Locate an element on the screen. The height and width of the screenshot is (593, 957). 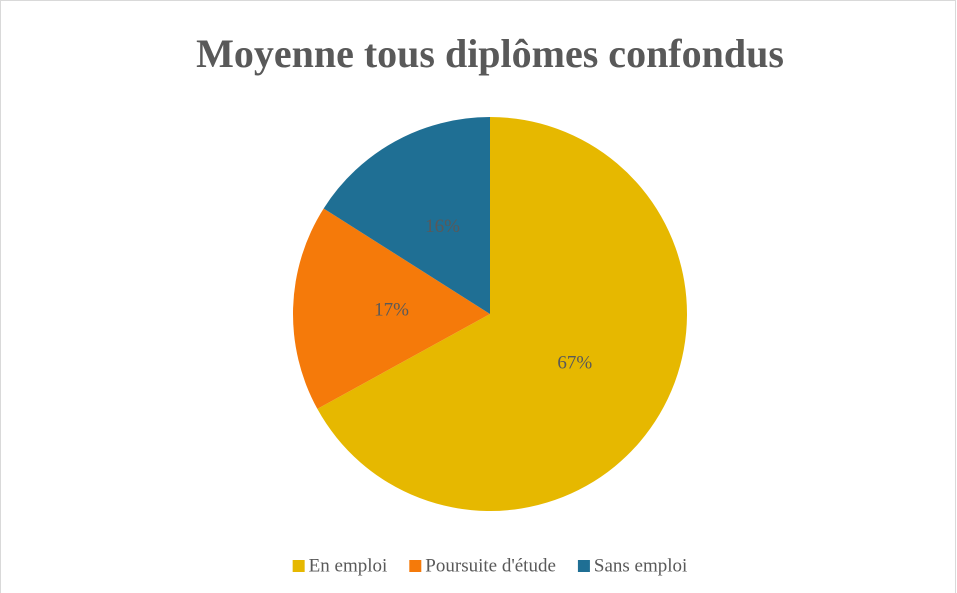
data-label: 16% is located at coordinates (442, 226).